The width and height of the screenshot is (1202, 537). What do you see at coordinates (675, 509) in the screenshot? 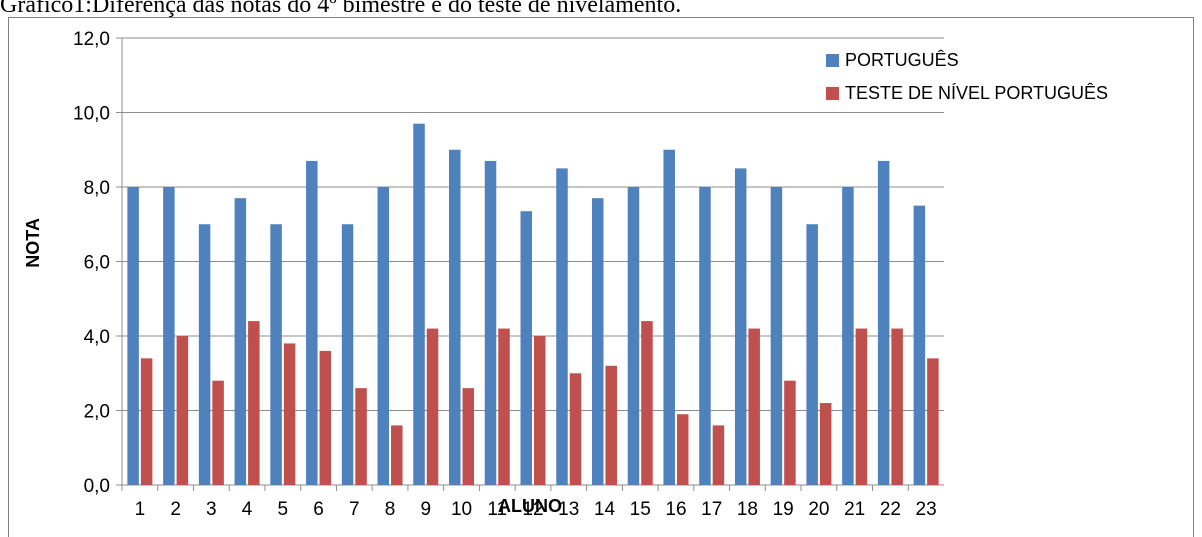
I see `x-tick-label: 16` at bounding box center [675, 509].